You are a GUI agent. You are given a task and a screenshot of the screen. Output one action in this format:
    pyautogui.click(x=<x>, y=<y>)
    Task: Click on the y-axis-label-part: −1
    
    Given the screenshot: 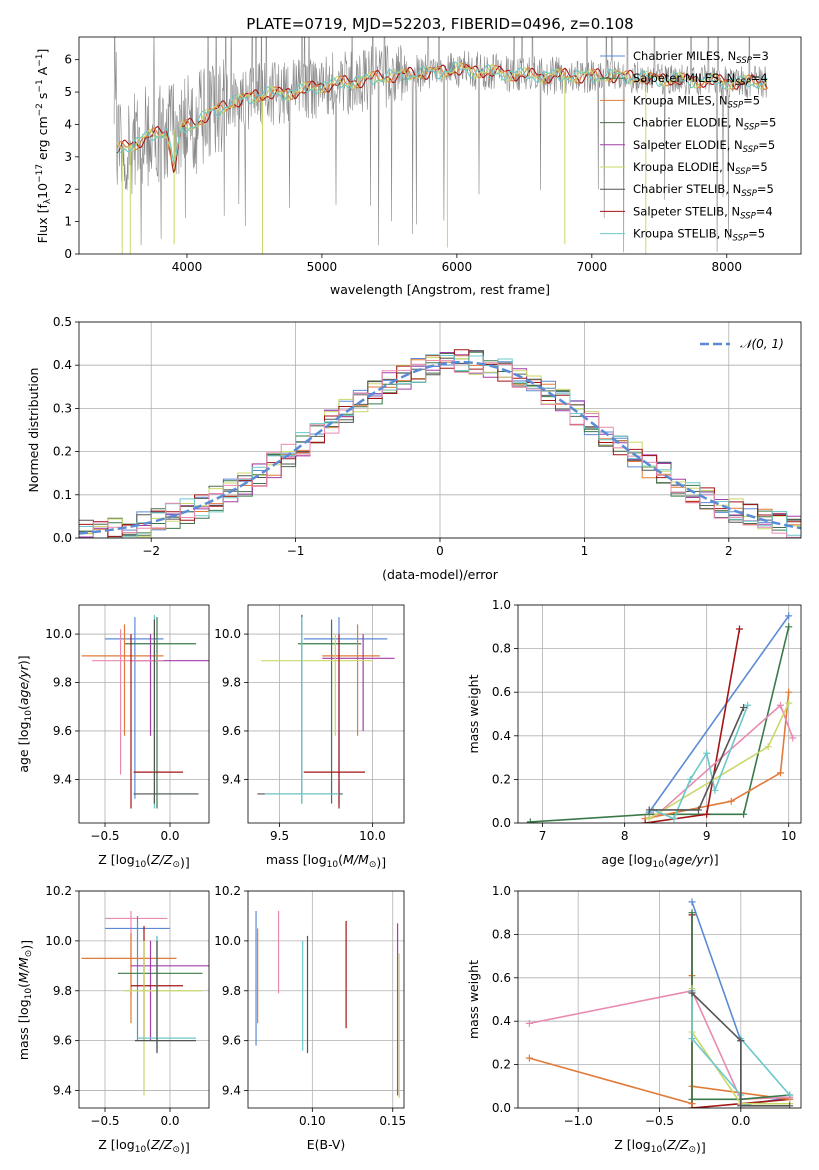 What is the action you would take?
    pyautogui.click(x=40, y=60)
    